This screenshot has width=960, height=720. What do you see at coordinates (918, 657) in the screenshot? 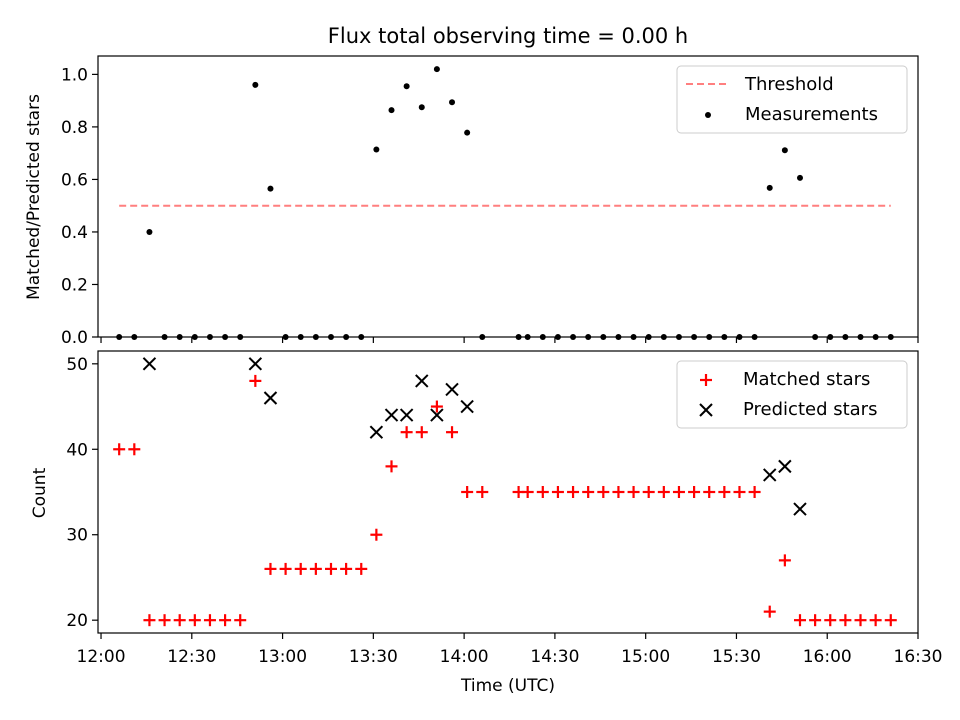
I see `x-tick-label: 16:30` at bounding box center [918, 657].